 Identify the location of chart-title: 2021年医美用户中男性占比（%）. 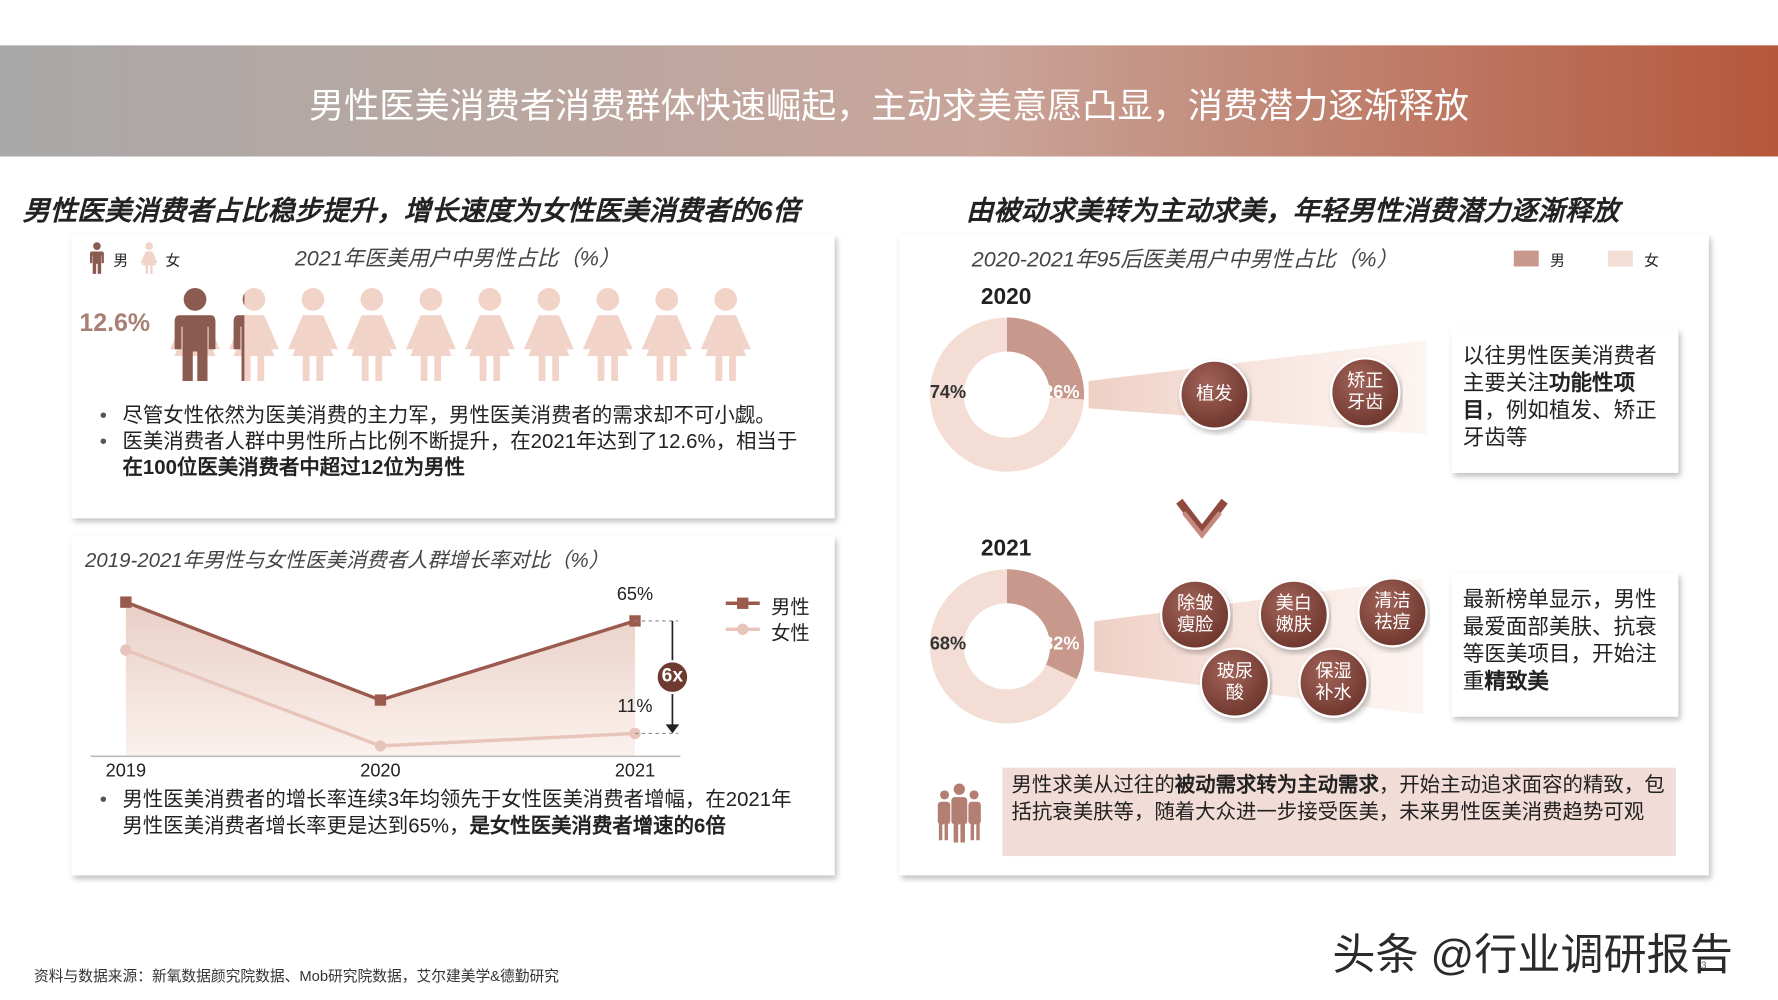
(457, 259).